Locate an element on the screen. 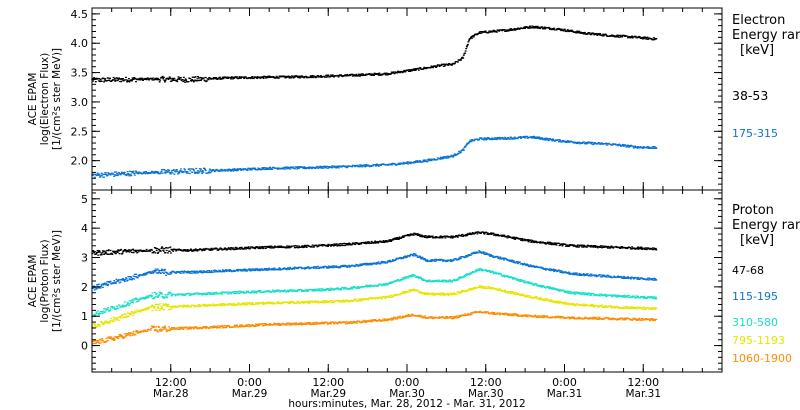 Image resolution: width=800 pixels, height=410 pixels. y-tick-label: 4 is located at coordinates (84, 228).